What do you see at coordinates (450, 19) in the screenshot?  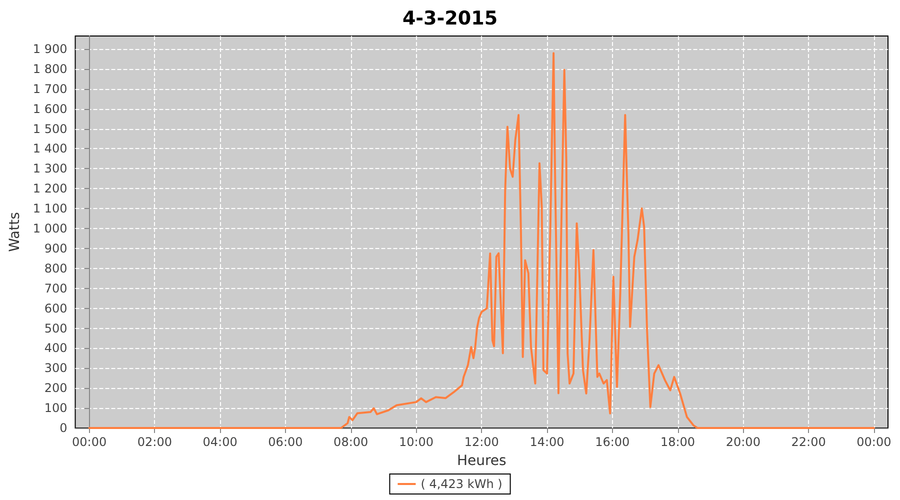 I see `chart-title: 4-3-2015` at bounding box center [450, 19].